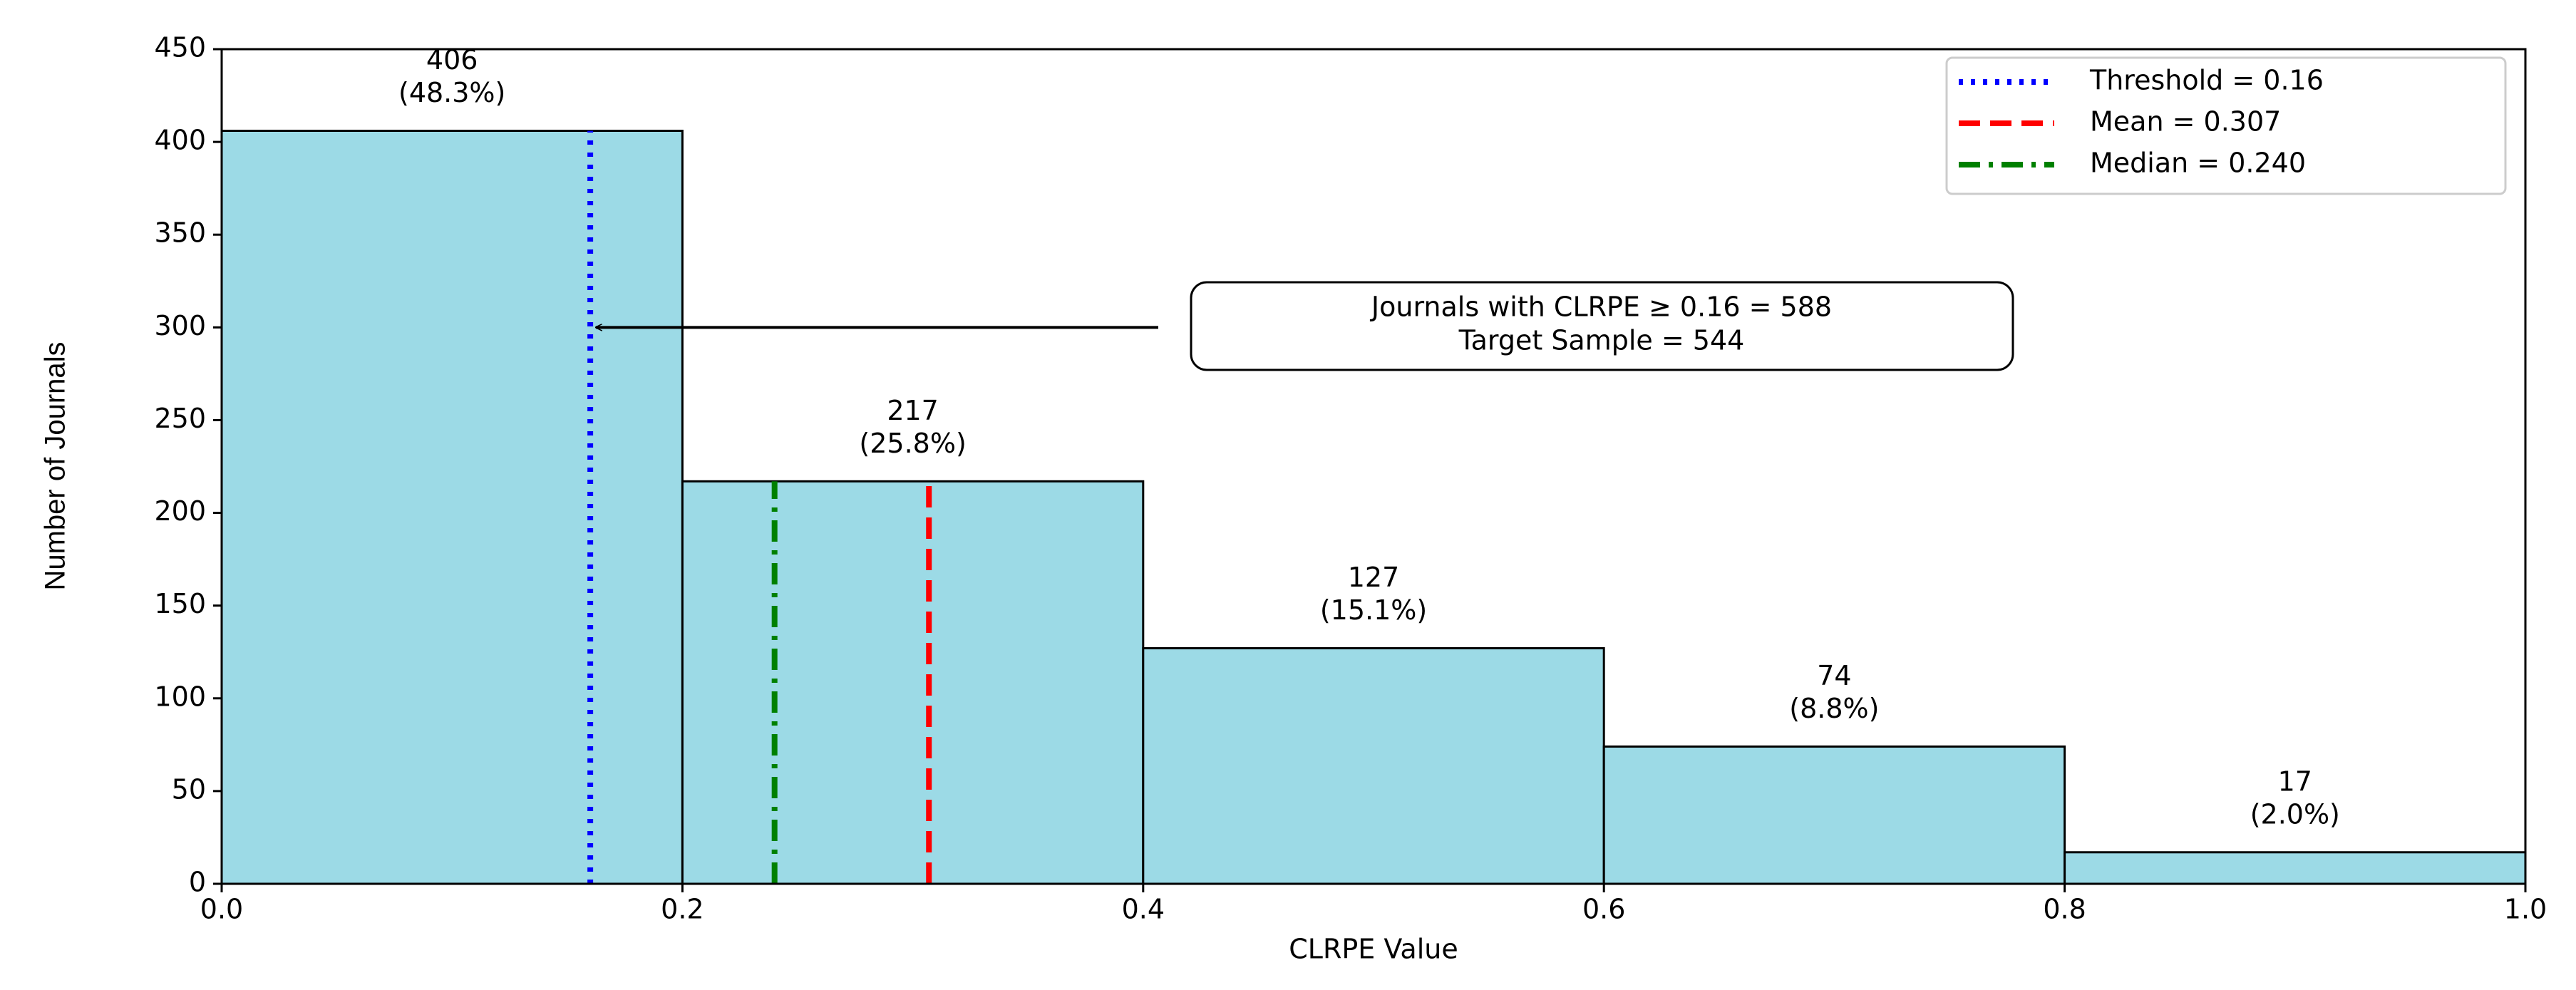 This screenshot has height=990, width=2576. I want to click on x-tick-label: 0.8, so click(2064, 909).